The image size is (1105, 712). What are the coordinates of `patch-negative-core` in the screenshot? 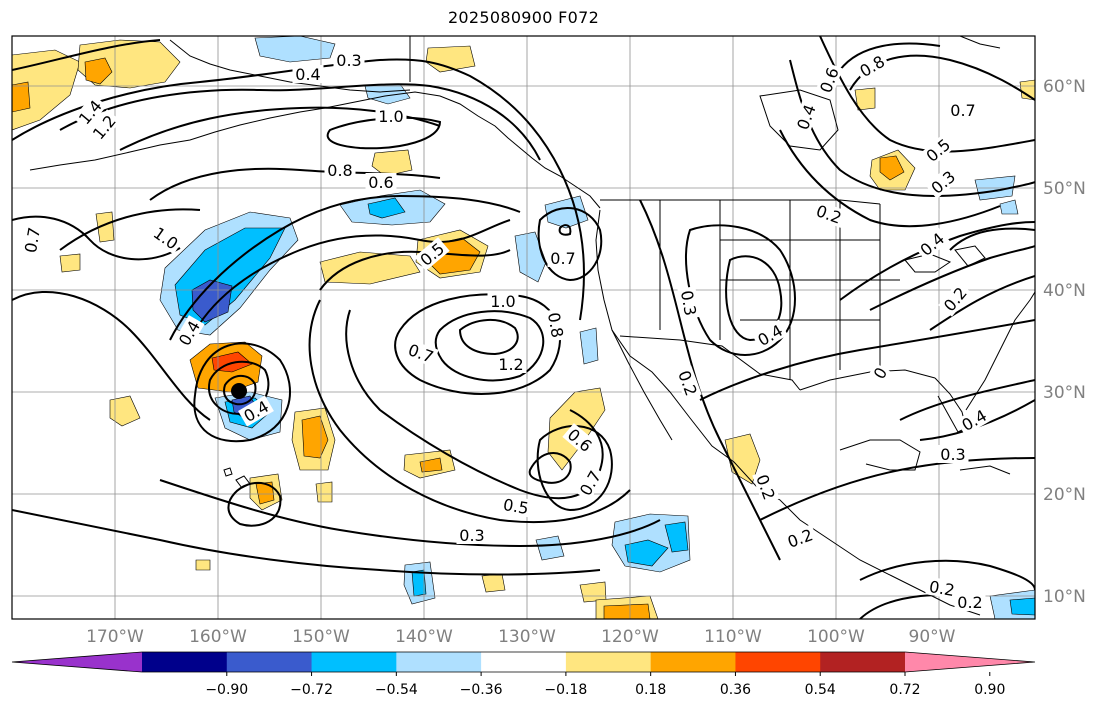 It's located at (386, 208).